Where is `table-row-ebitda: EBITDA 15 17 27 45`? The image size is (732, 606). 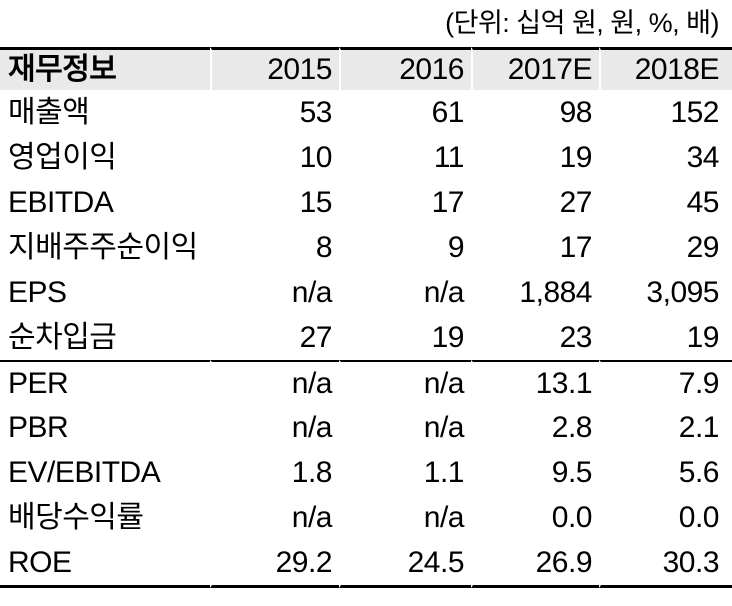 table-row-ebitda: EBITDA 15 17 27 45 is located at coordinates (366, 202).